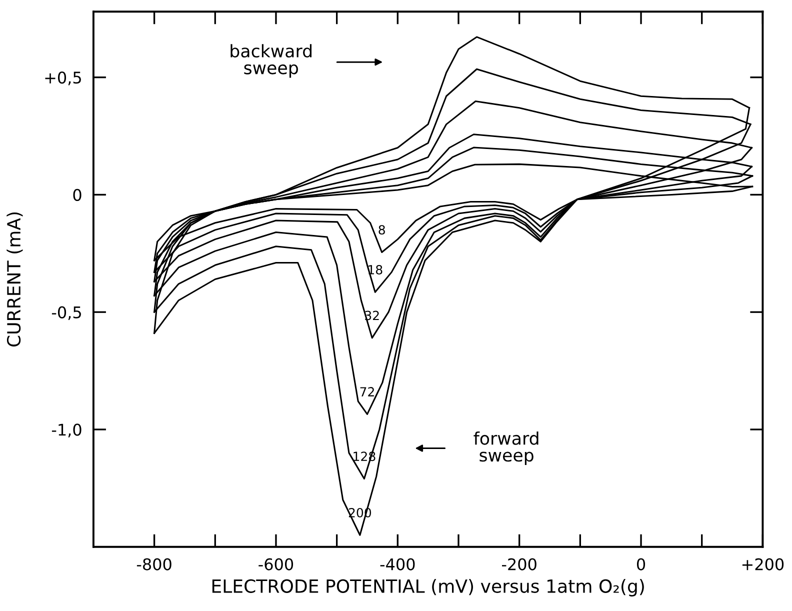 Image resolution: width=792 pixels, height=611 pixels. What do you see at coordinates (381, 230) in the screenshot?
I see `series-label: 8` at bounding box center [381, 230].